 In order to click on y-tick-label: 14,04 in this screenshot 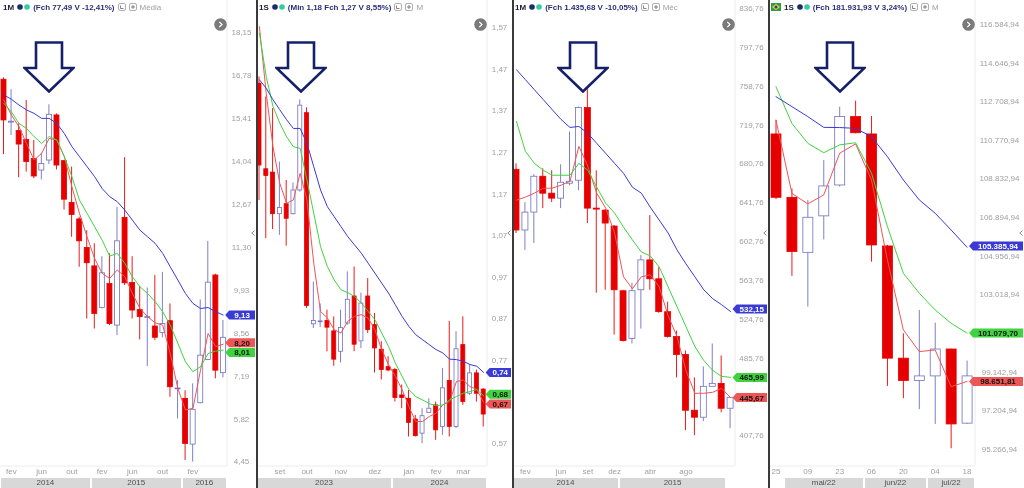, I will do `click(242, 162)`.